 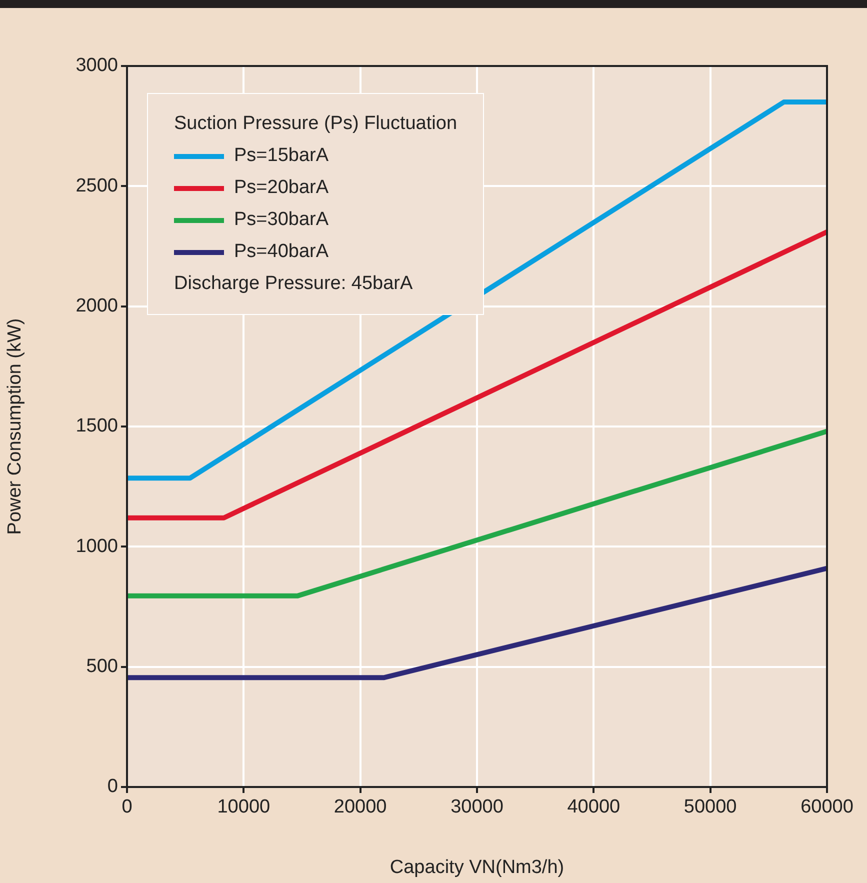 I want to click on y-tick-label: 0, so click(x=112, y=787).